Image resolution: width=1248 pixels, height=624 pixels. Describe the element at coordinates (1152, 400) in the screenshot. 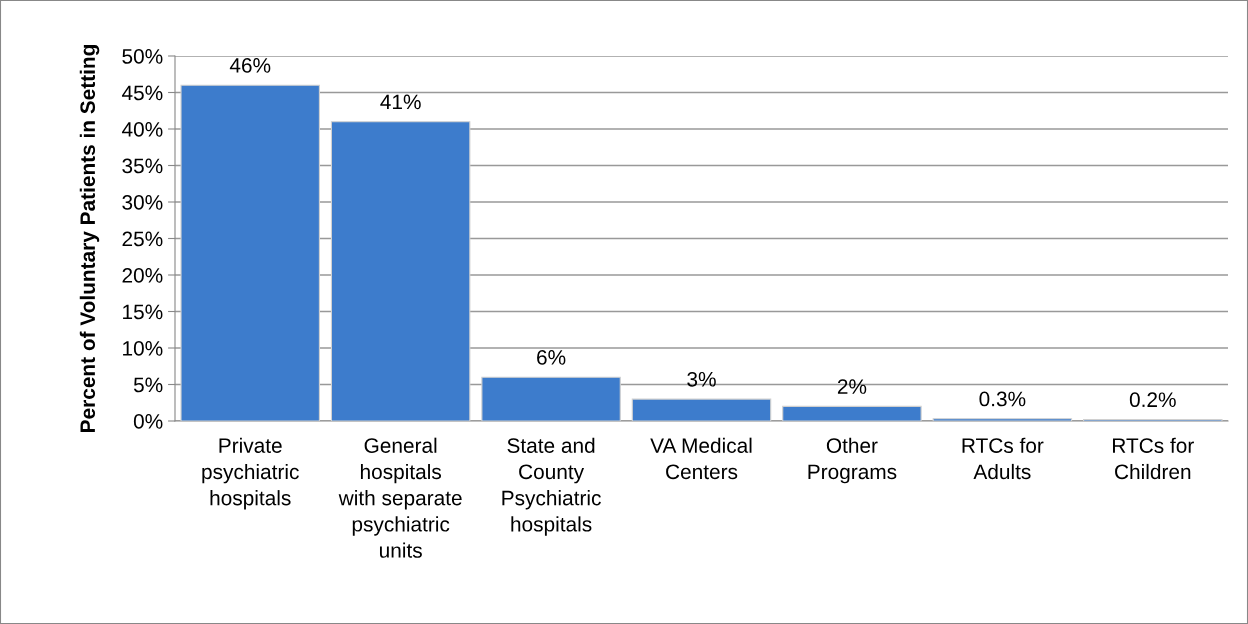

I see `data-label: 0.2%` at that location.